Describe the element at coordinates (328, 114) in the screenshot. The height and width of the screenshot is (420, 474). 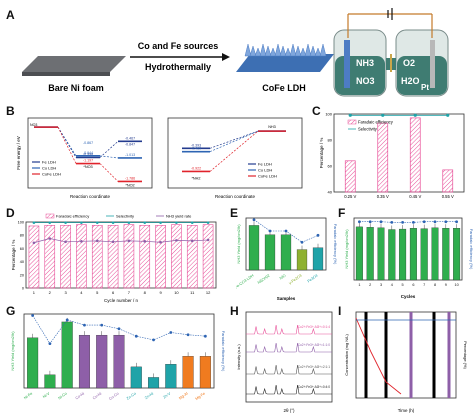
I see `c-y-tick: 100` at that location.